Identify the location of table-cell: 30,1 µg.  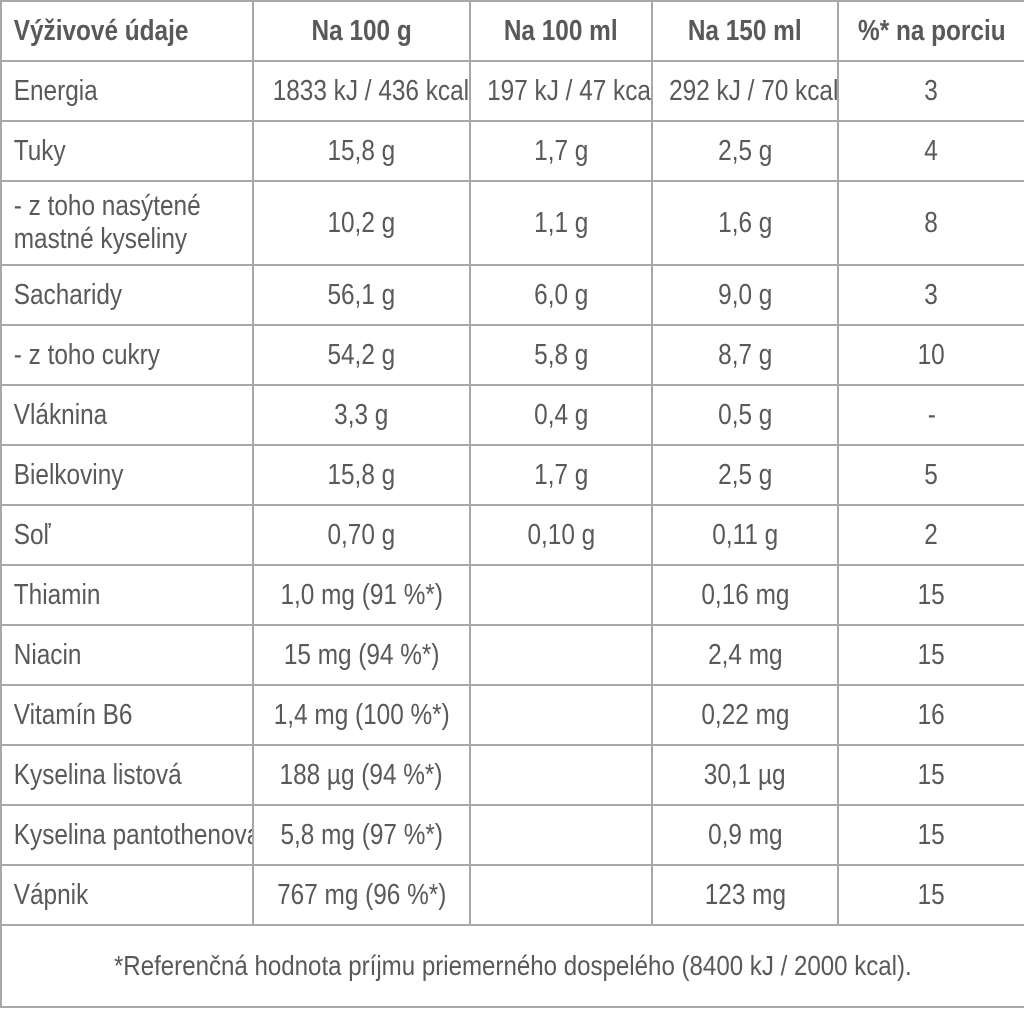
(745, 775).